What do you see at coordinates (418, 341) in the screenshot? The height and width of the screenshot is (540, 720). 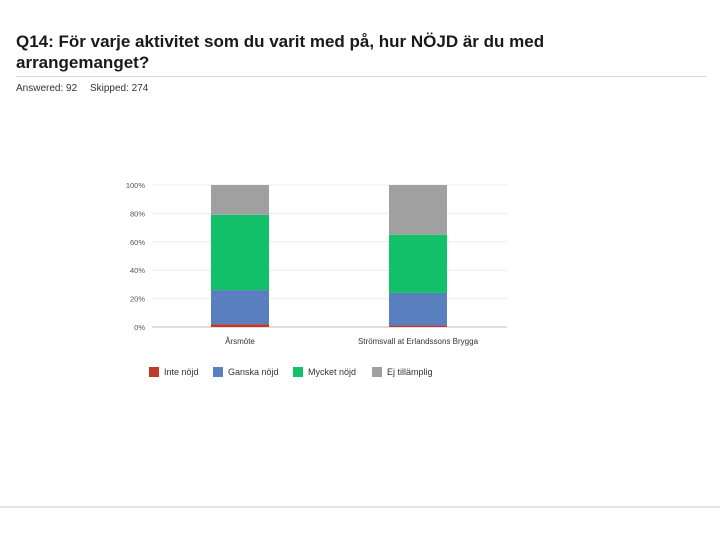 I see `category-label: Strömsvall at Erlandssons Brygga` at bounding box center [418, 341].